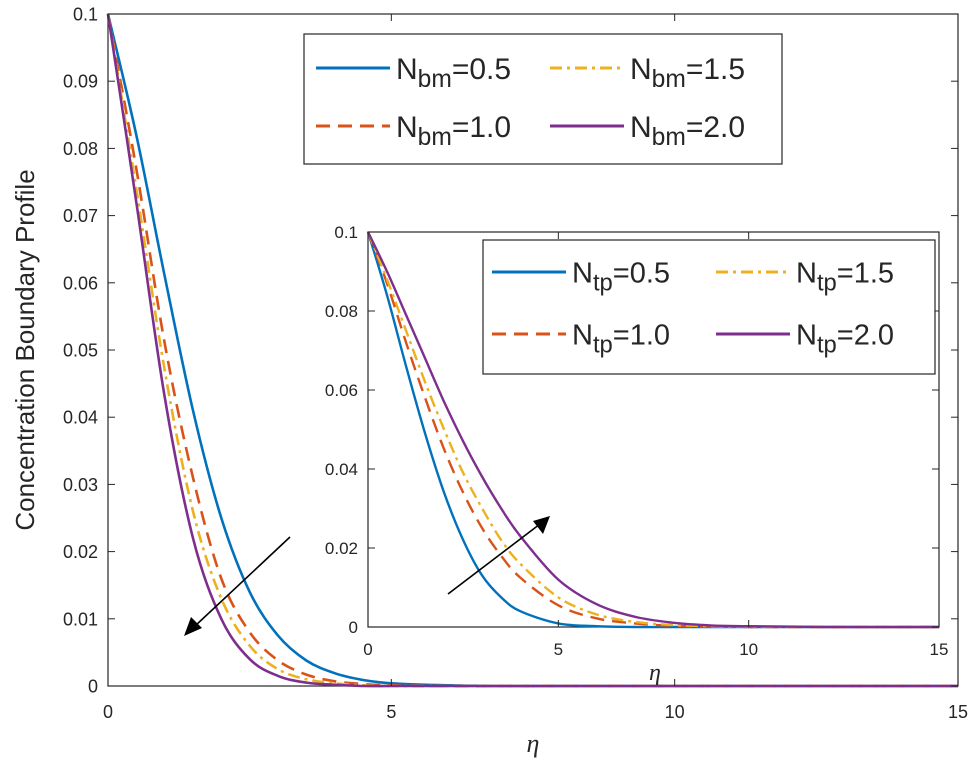 The width and height of the screenshot is (974, 763). What do you see at coordinates (80, 485) in the screenshot?
I see `y-tick-label: 0.03` at bounding box center [80, 485].